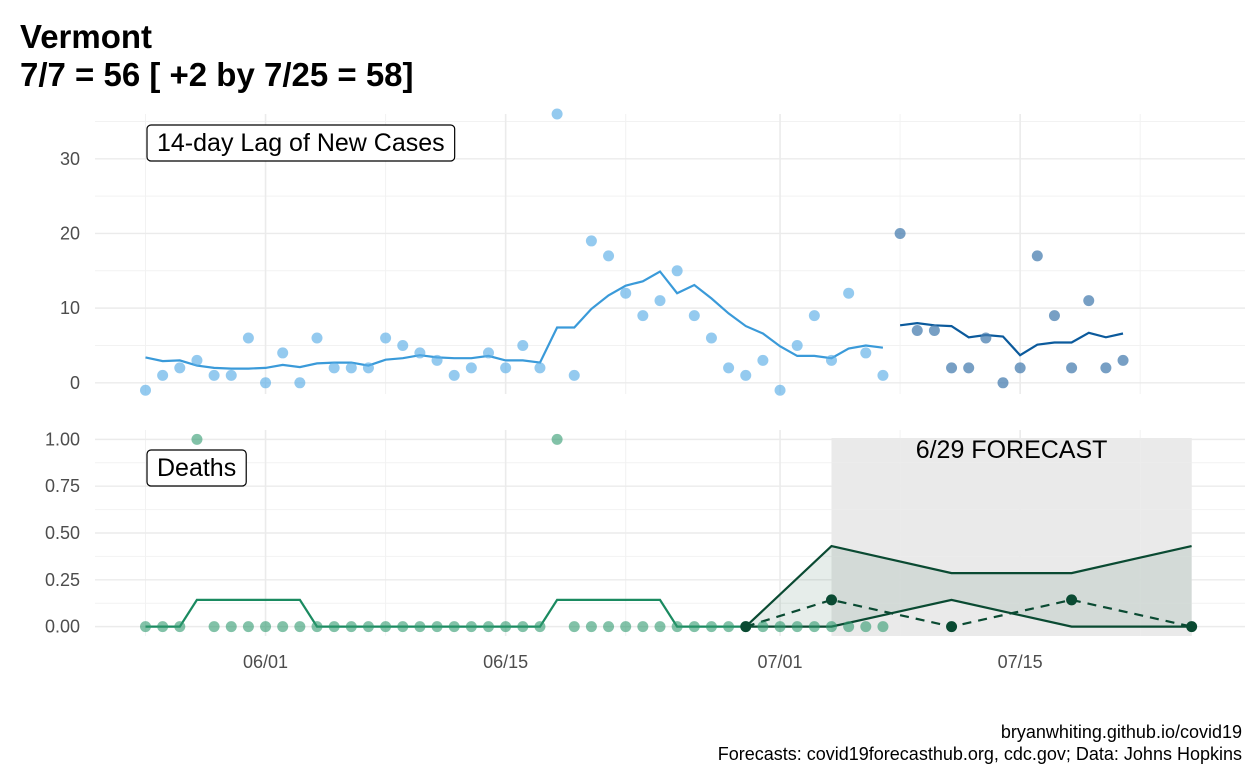  What do you see at coordinates (196, 468) in the screenshot?
I see `deaths-panel-label` at bounding box center [196, 468].